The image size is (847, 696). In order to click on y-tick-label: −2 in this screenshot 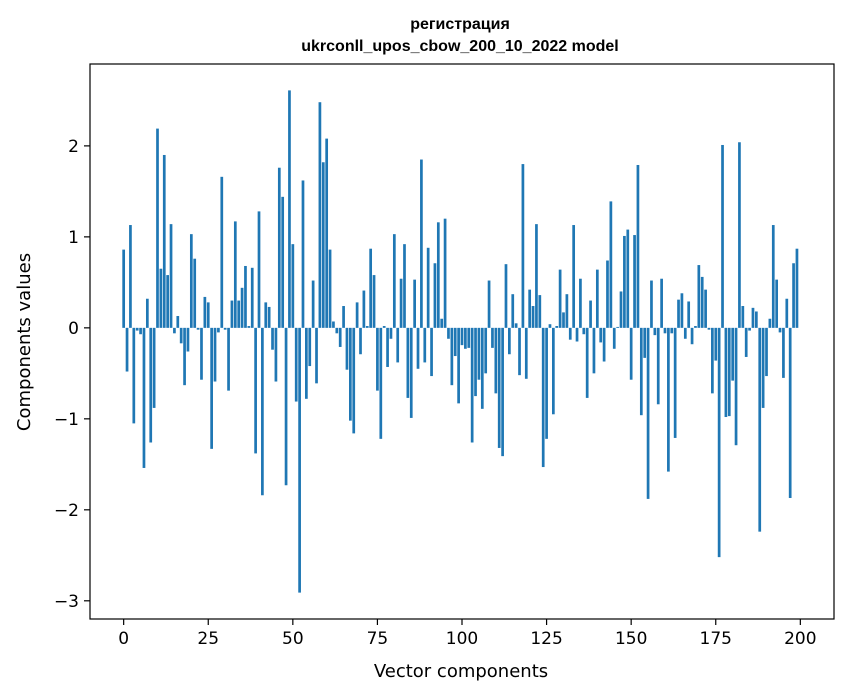, I will do `click(66, 511)`.